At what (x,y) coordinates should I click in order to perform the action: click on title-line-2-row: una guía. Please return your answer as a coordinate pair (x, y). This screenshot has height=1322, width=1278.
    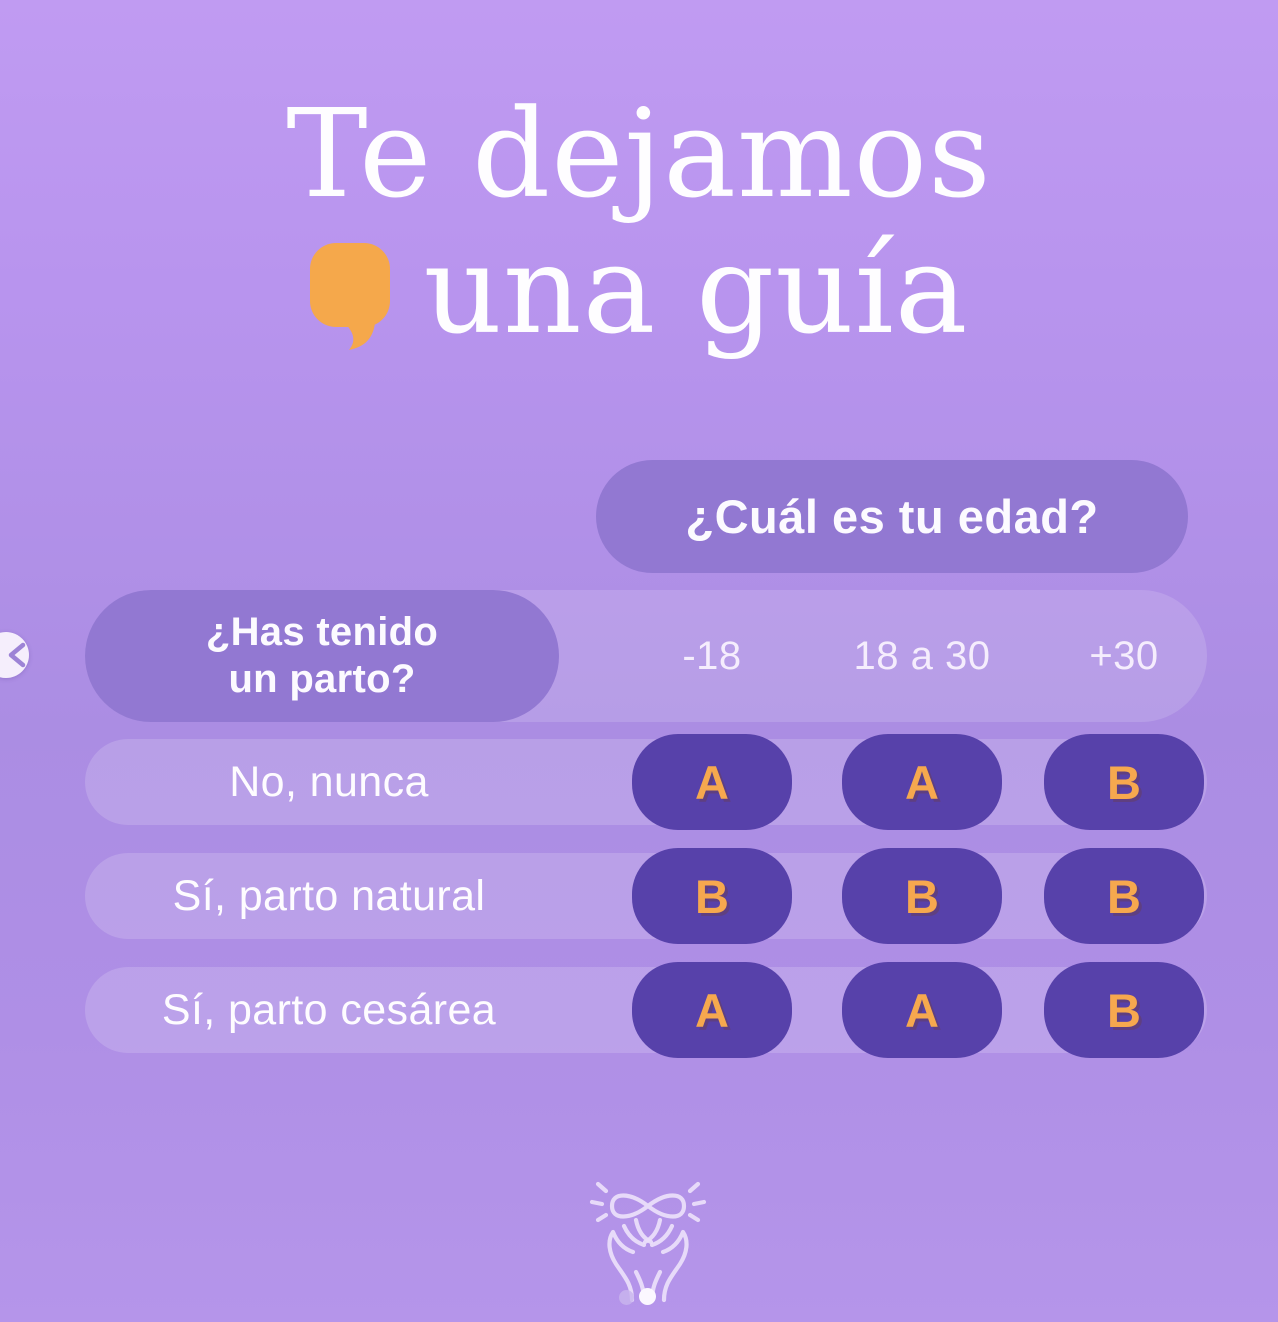
    Looking at the image, I should click on (639, 289).